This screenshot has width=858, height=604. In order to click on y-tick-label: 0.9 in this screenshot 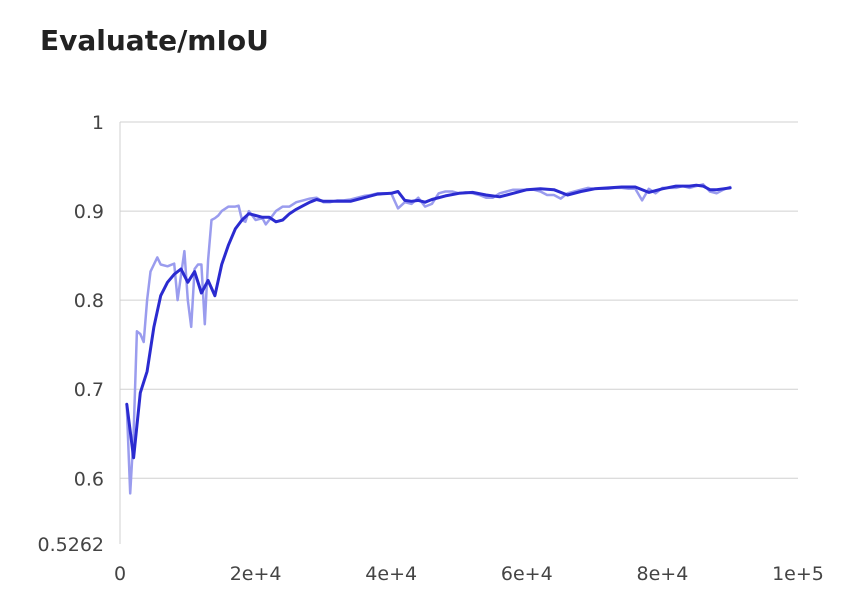, I will do `click(89, 212)`.